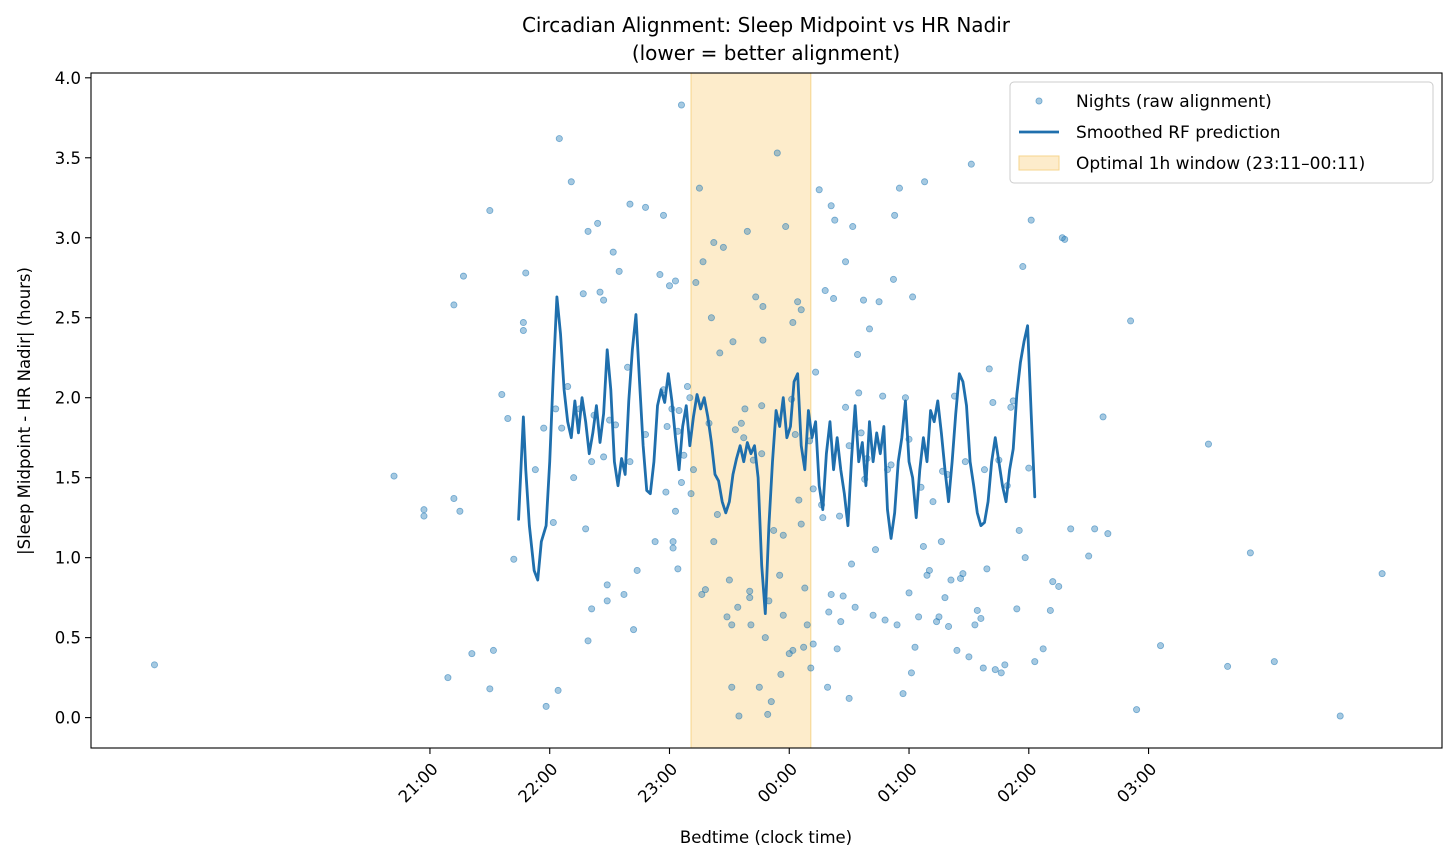 The width and height of the screenshot is (1456, 863). I want to click on y-tick-label-2: 1.0, so click(68, 558).